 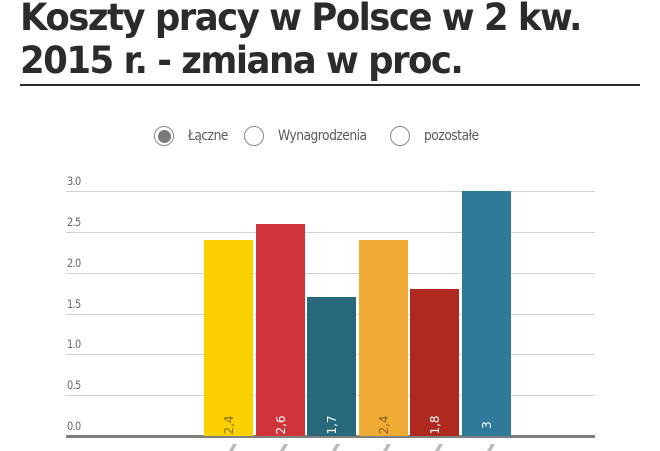 I want to click on bar: 1,8, so click(x=434, y=362).